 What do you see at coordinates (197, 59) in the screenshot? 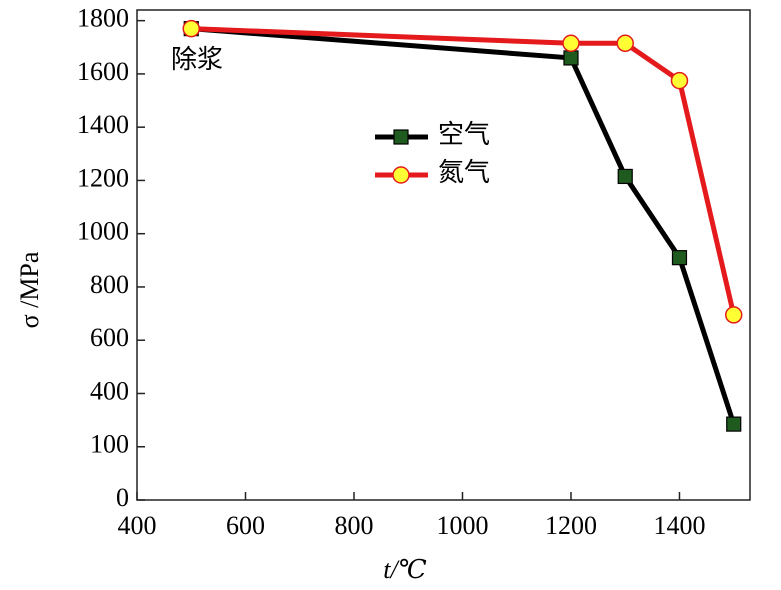
I see `annotation: 除浆` at bounding box center [197, 59].